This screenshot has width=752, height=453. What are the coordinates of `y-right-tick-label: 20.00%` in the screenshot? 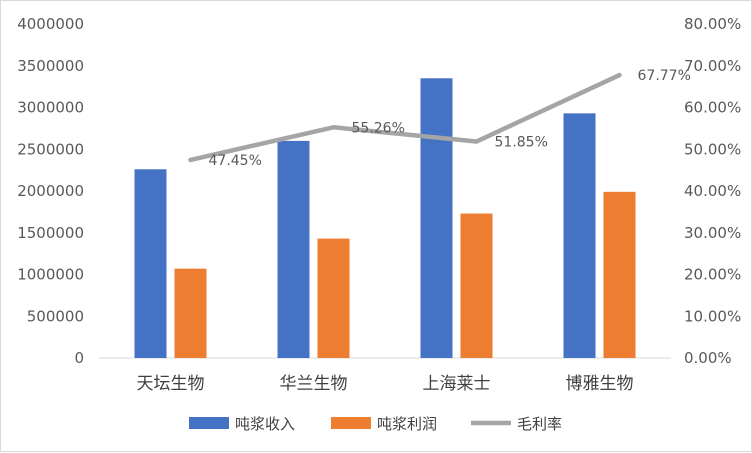 It's located at (712, 275).